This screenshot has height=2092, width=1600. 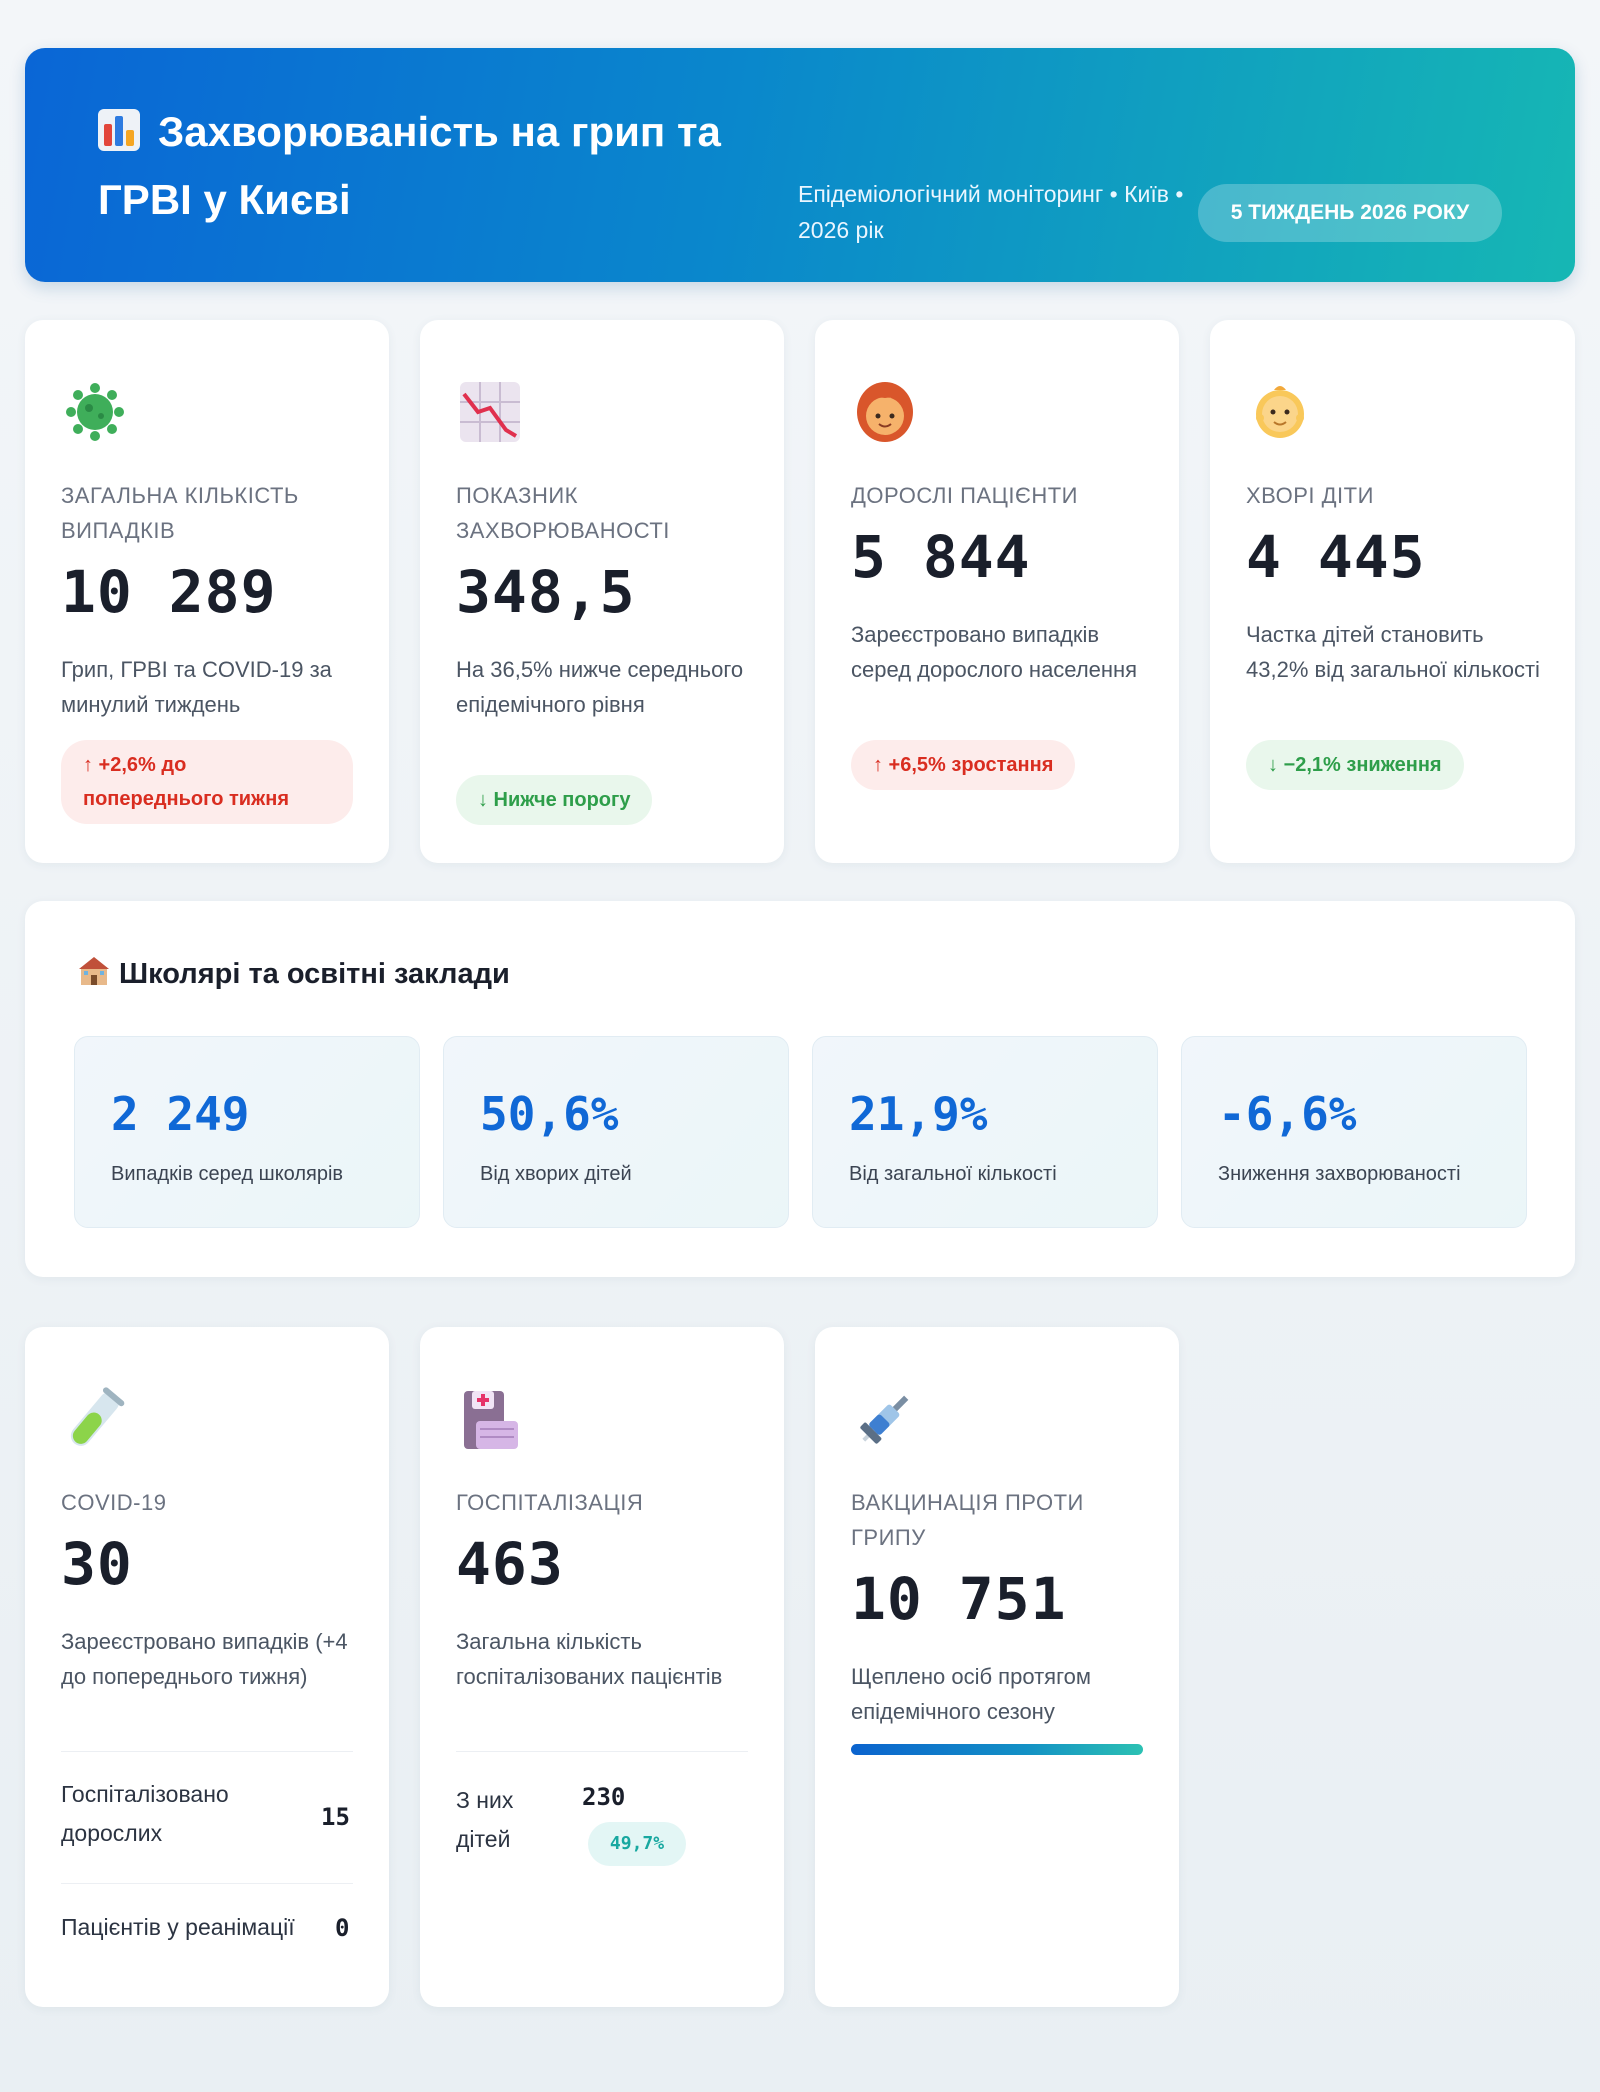 What do you see at coordinates (959, 1599) in the screenshot?
I see `card-value: 10 751` at bounding box center [959, 1599].